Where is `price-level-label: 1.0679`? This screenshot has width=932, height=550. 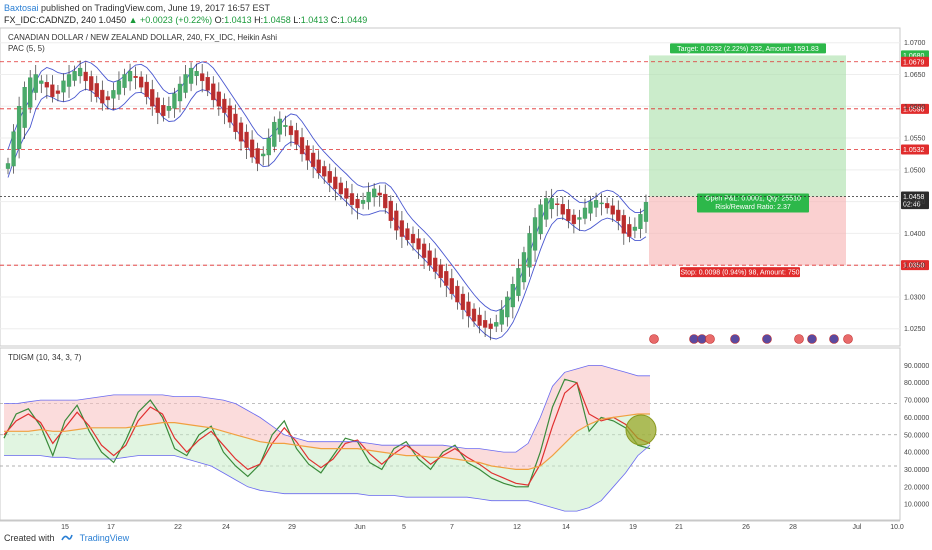 price-level-label: 1.0679 is located at coordinates (914, 62).